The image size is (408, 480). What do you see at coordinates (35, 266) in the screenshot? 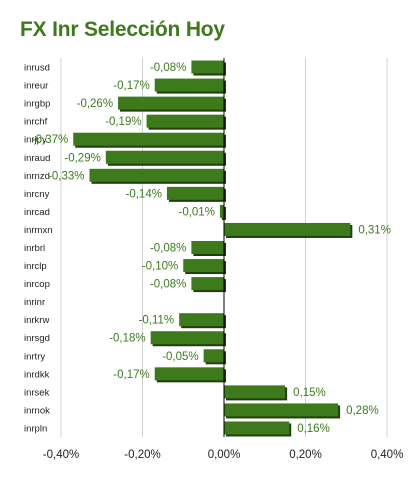
I see `category-label: inrclp` at bounding box center [35, 266].